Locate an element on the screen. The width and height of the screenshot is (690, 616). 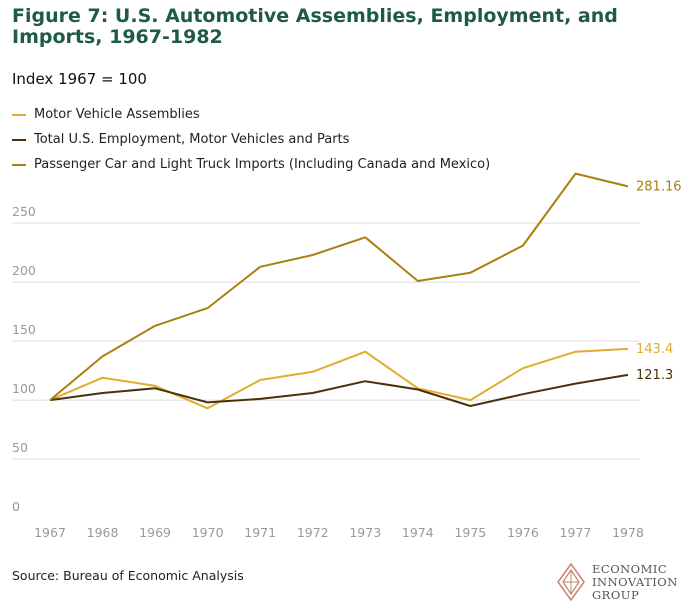
x-tick-label-1972: 1972 is located at coordinates (313, 532).